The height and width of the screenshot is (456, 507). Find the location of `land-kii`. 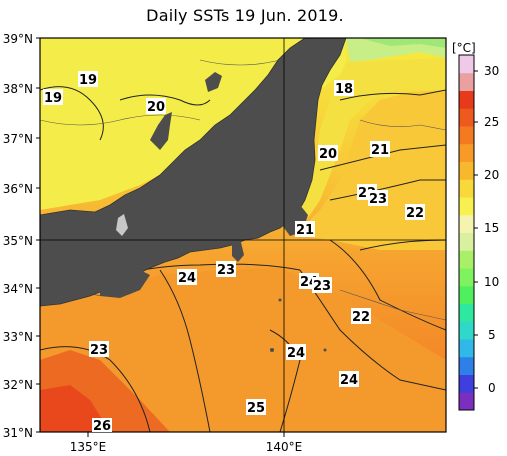

land-kii is located at coordinates (125, 281).